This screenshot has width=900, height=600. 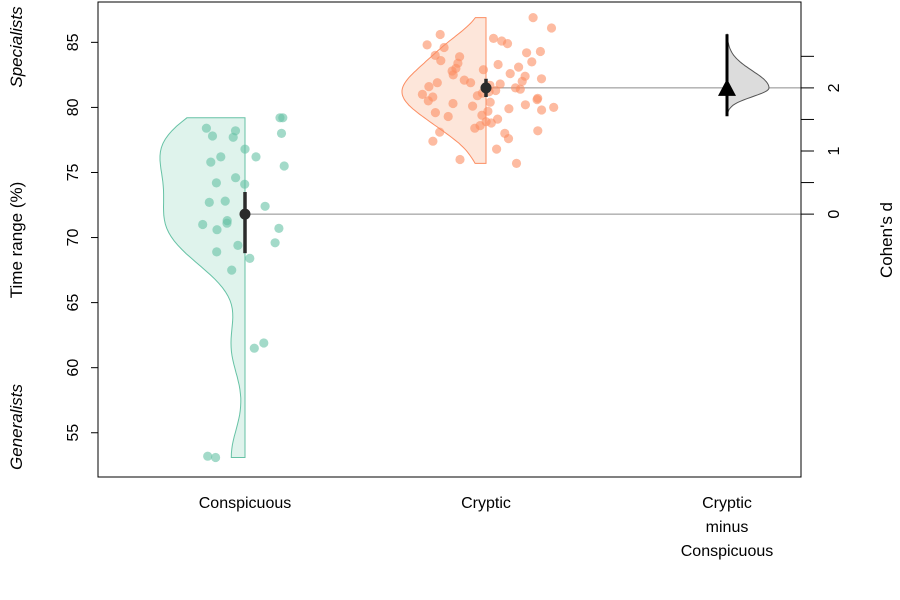 I want to click on y-tick-label-55: 55, so click(x=73, y=433).